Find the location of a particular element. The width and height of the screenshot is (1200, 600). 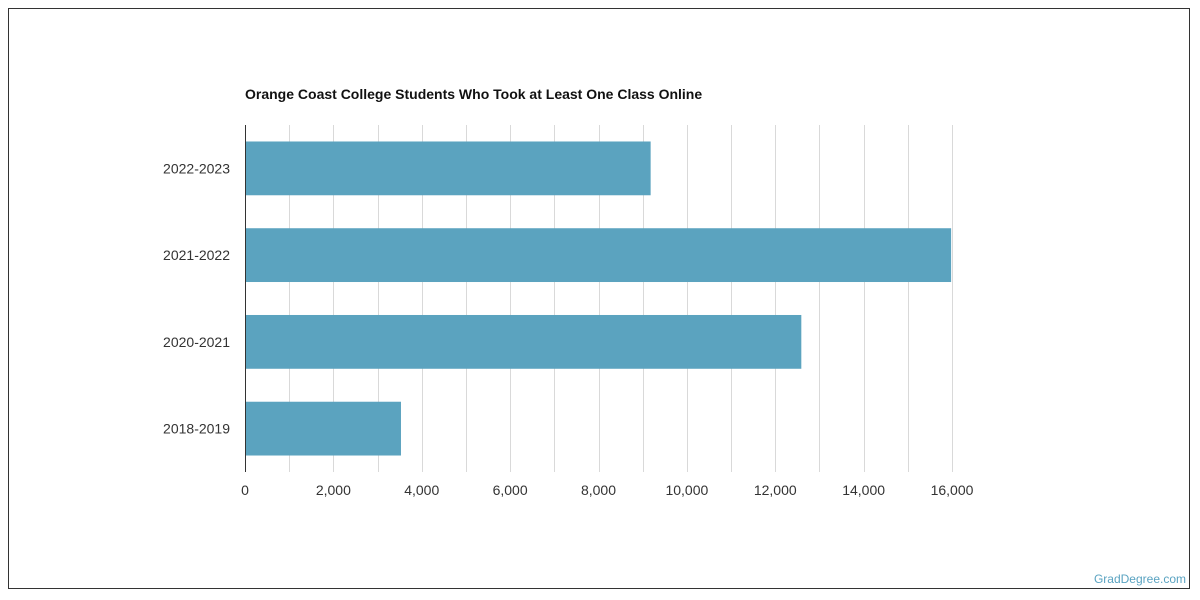

x-tick-label: 12,000 is located at coordinates (775, 490).